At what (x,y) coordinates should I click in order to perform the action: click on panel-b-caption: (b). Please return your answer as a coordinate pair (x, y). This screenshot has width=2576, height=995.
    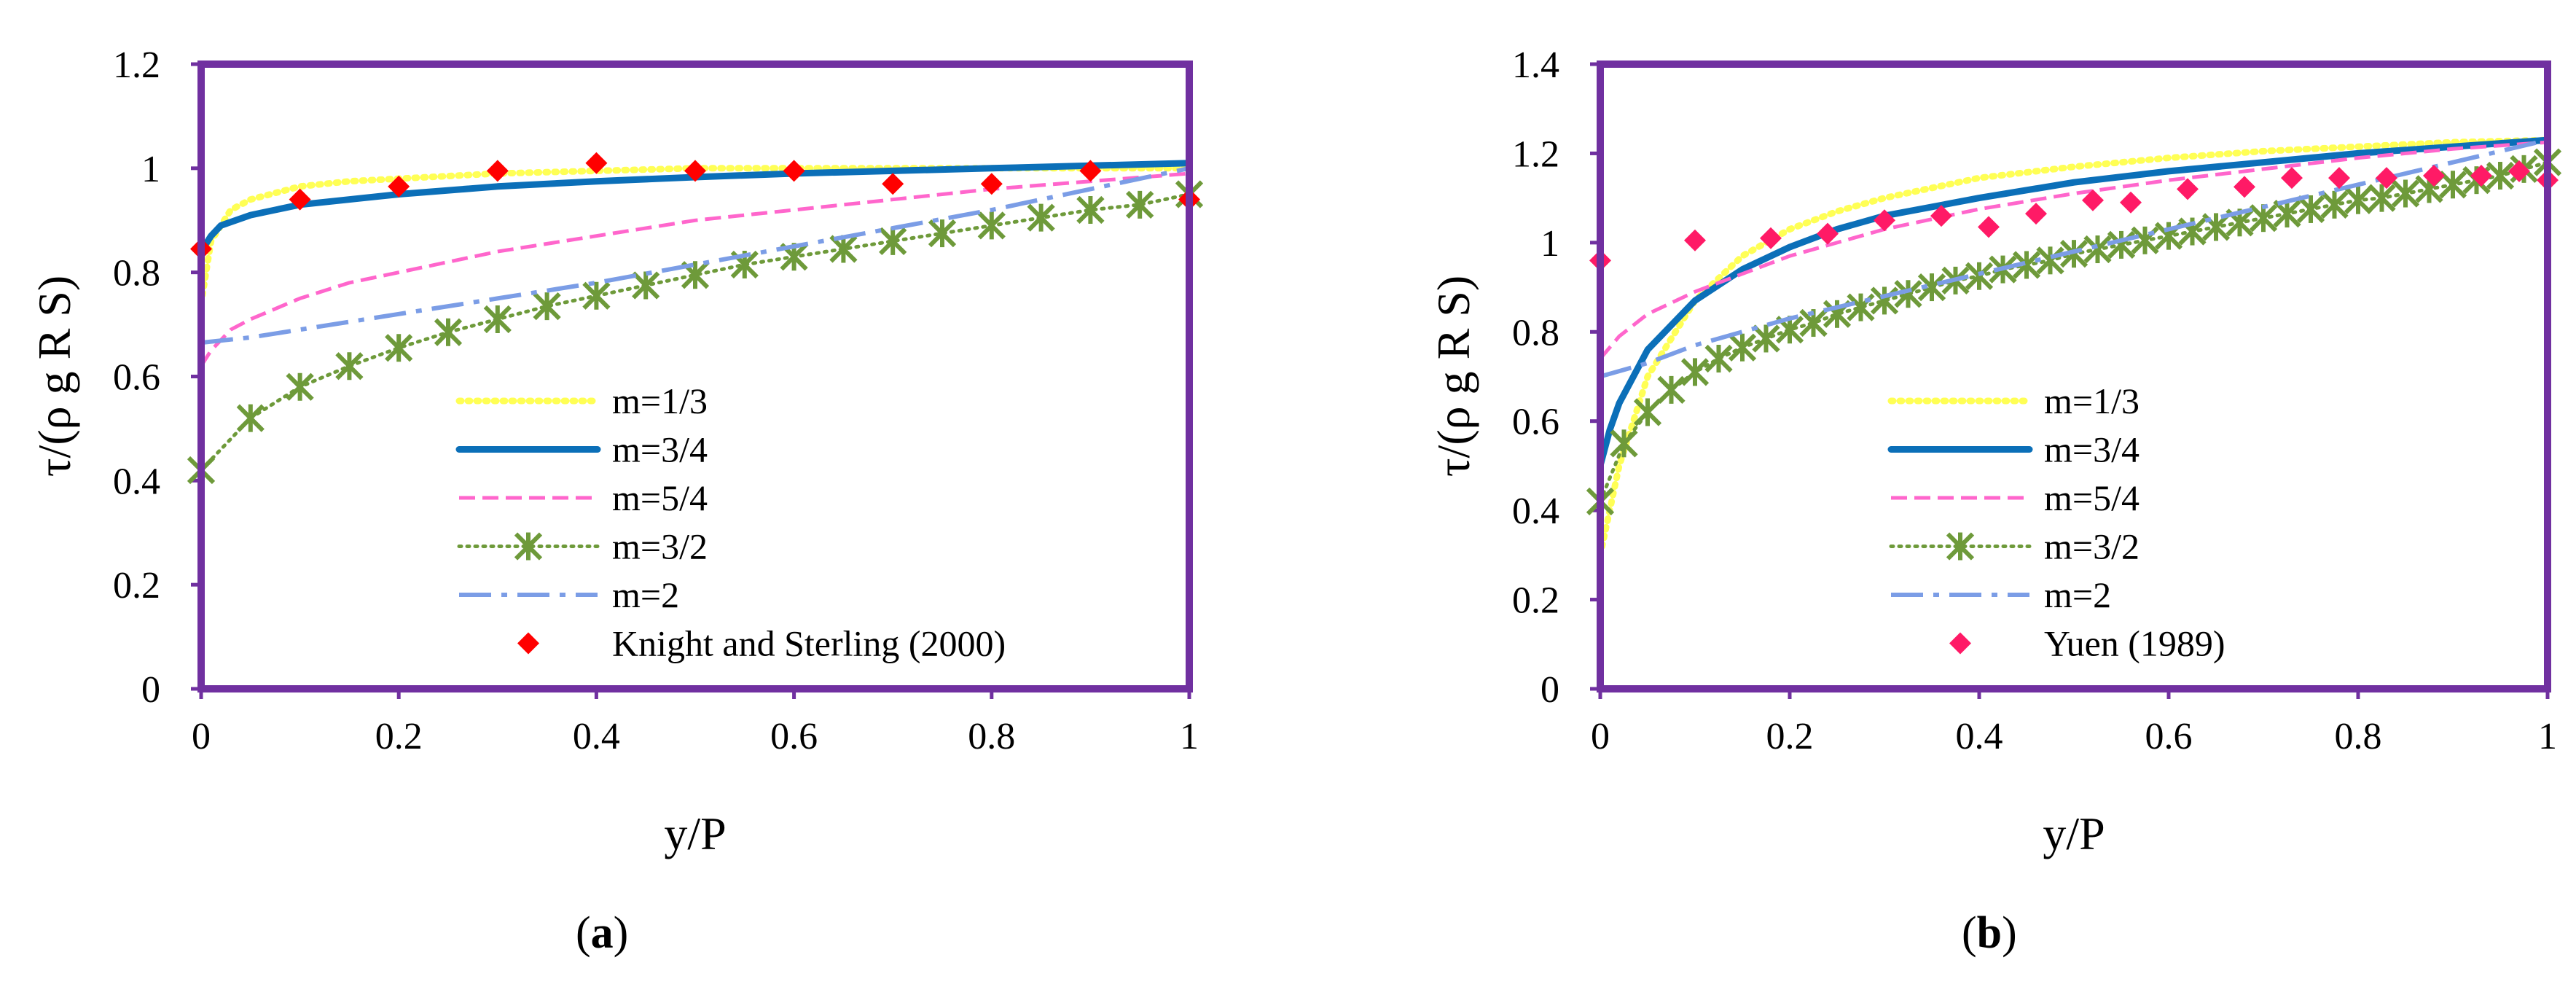
    Looking at the image, I should click on (1989, 933).